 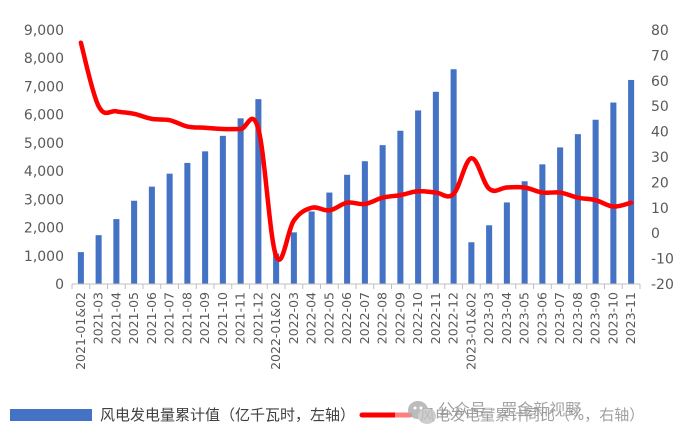 What do you see at coordinates (98, 318) in the screenshot?
I see `x-tick-label: 2021-03` at bounding box center [98, 318].